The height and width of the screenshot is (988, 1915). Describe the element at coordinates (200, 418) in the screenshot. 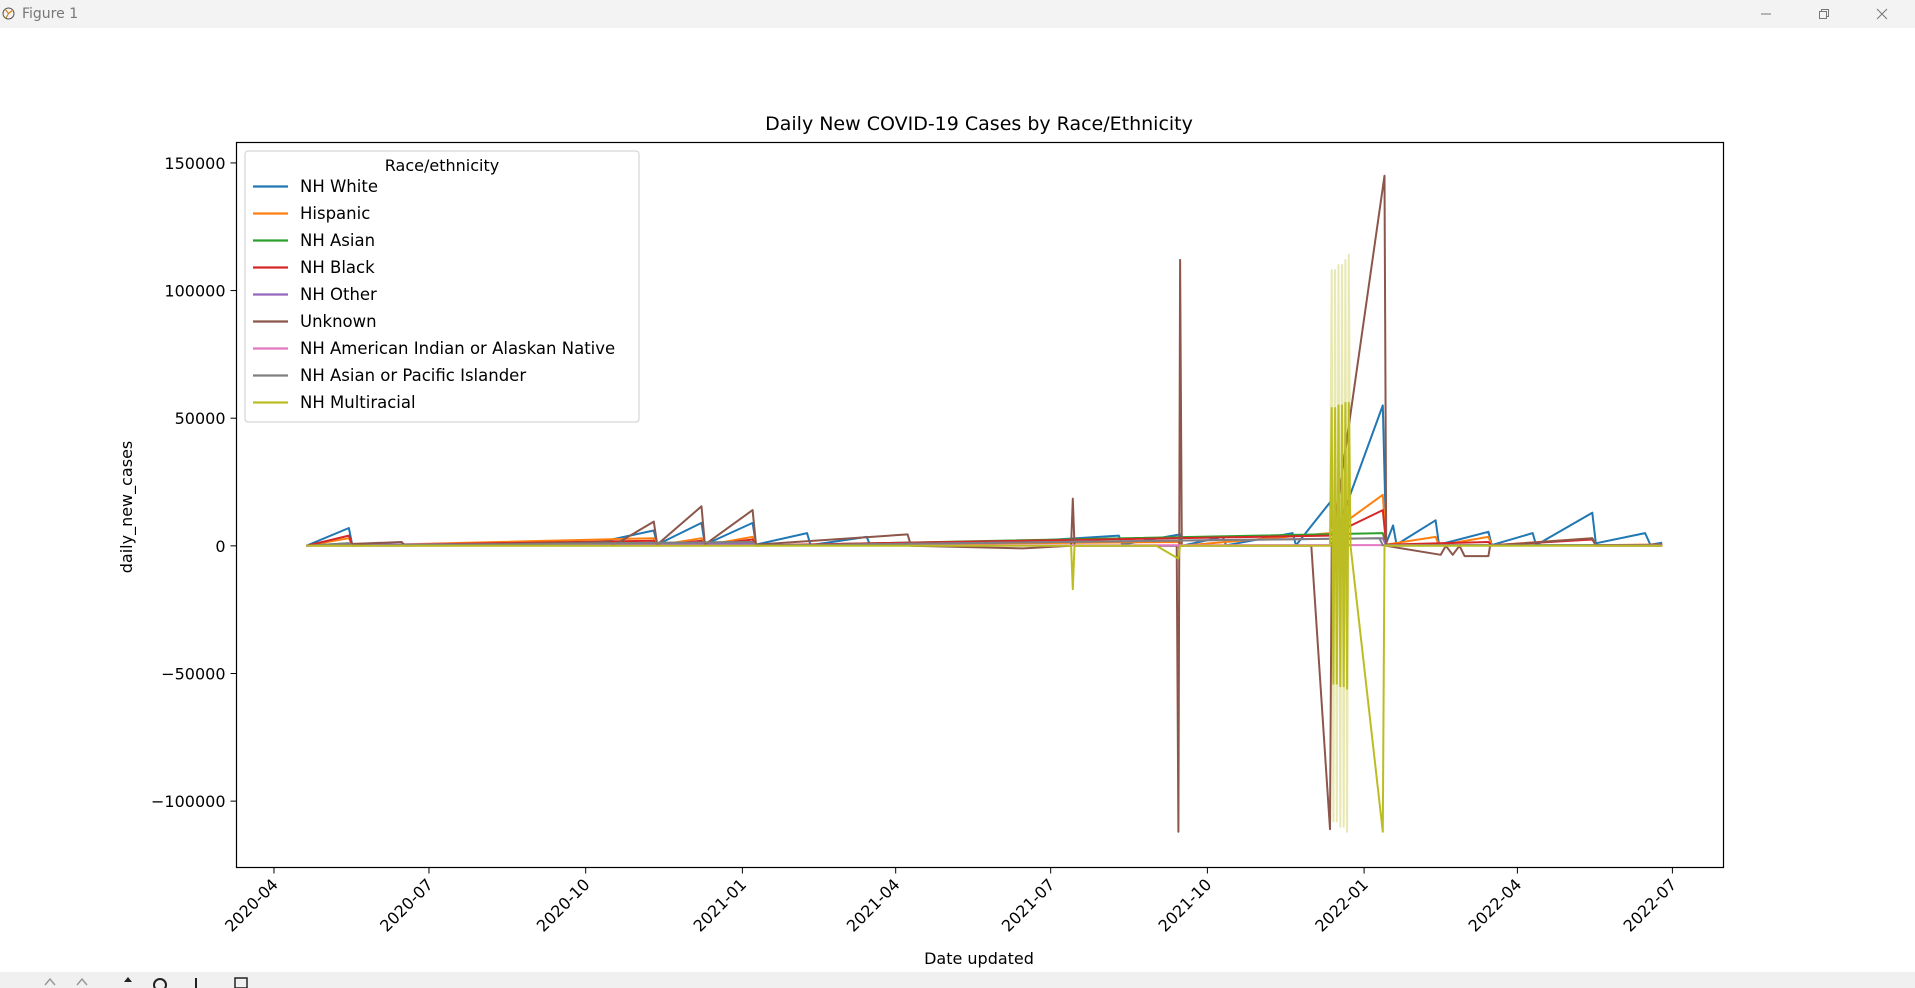

I see `y-tick-label: 50000` at that location.